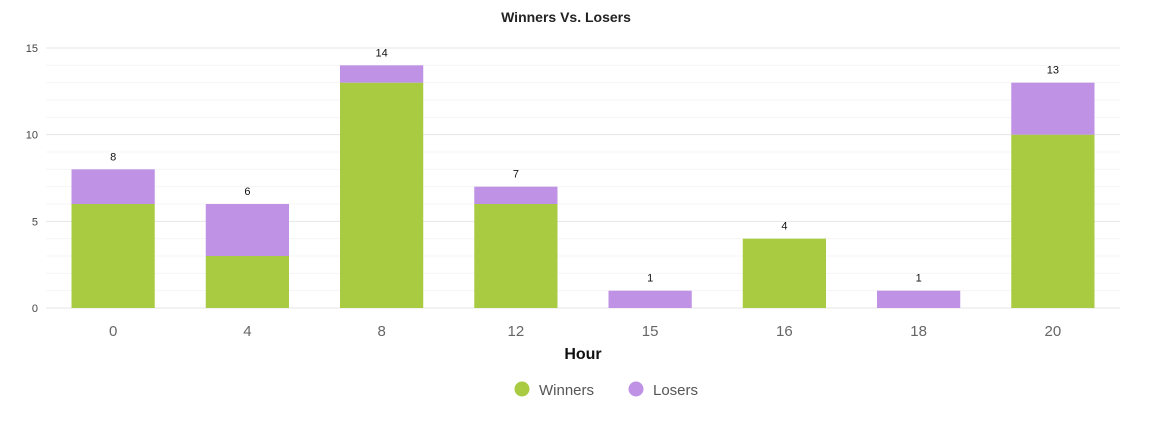 The height and width of the screenshot is (431, 1157). I want to click on x-tick-label: 4, so click(247, 331).